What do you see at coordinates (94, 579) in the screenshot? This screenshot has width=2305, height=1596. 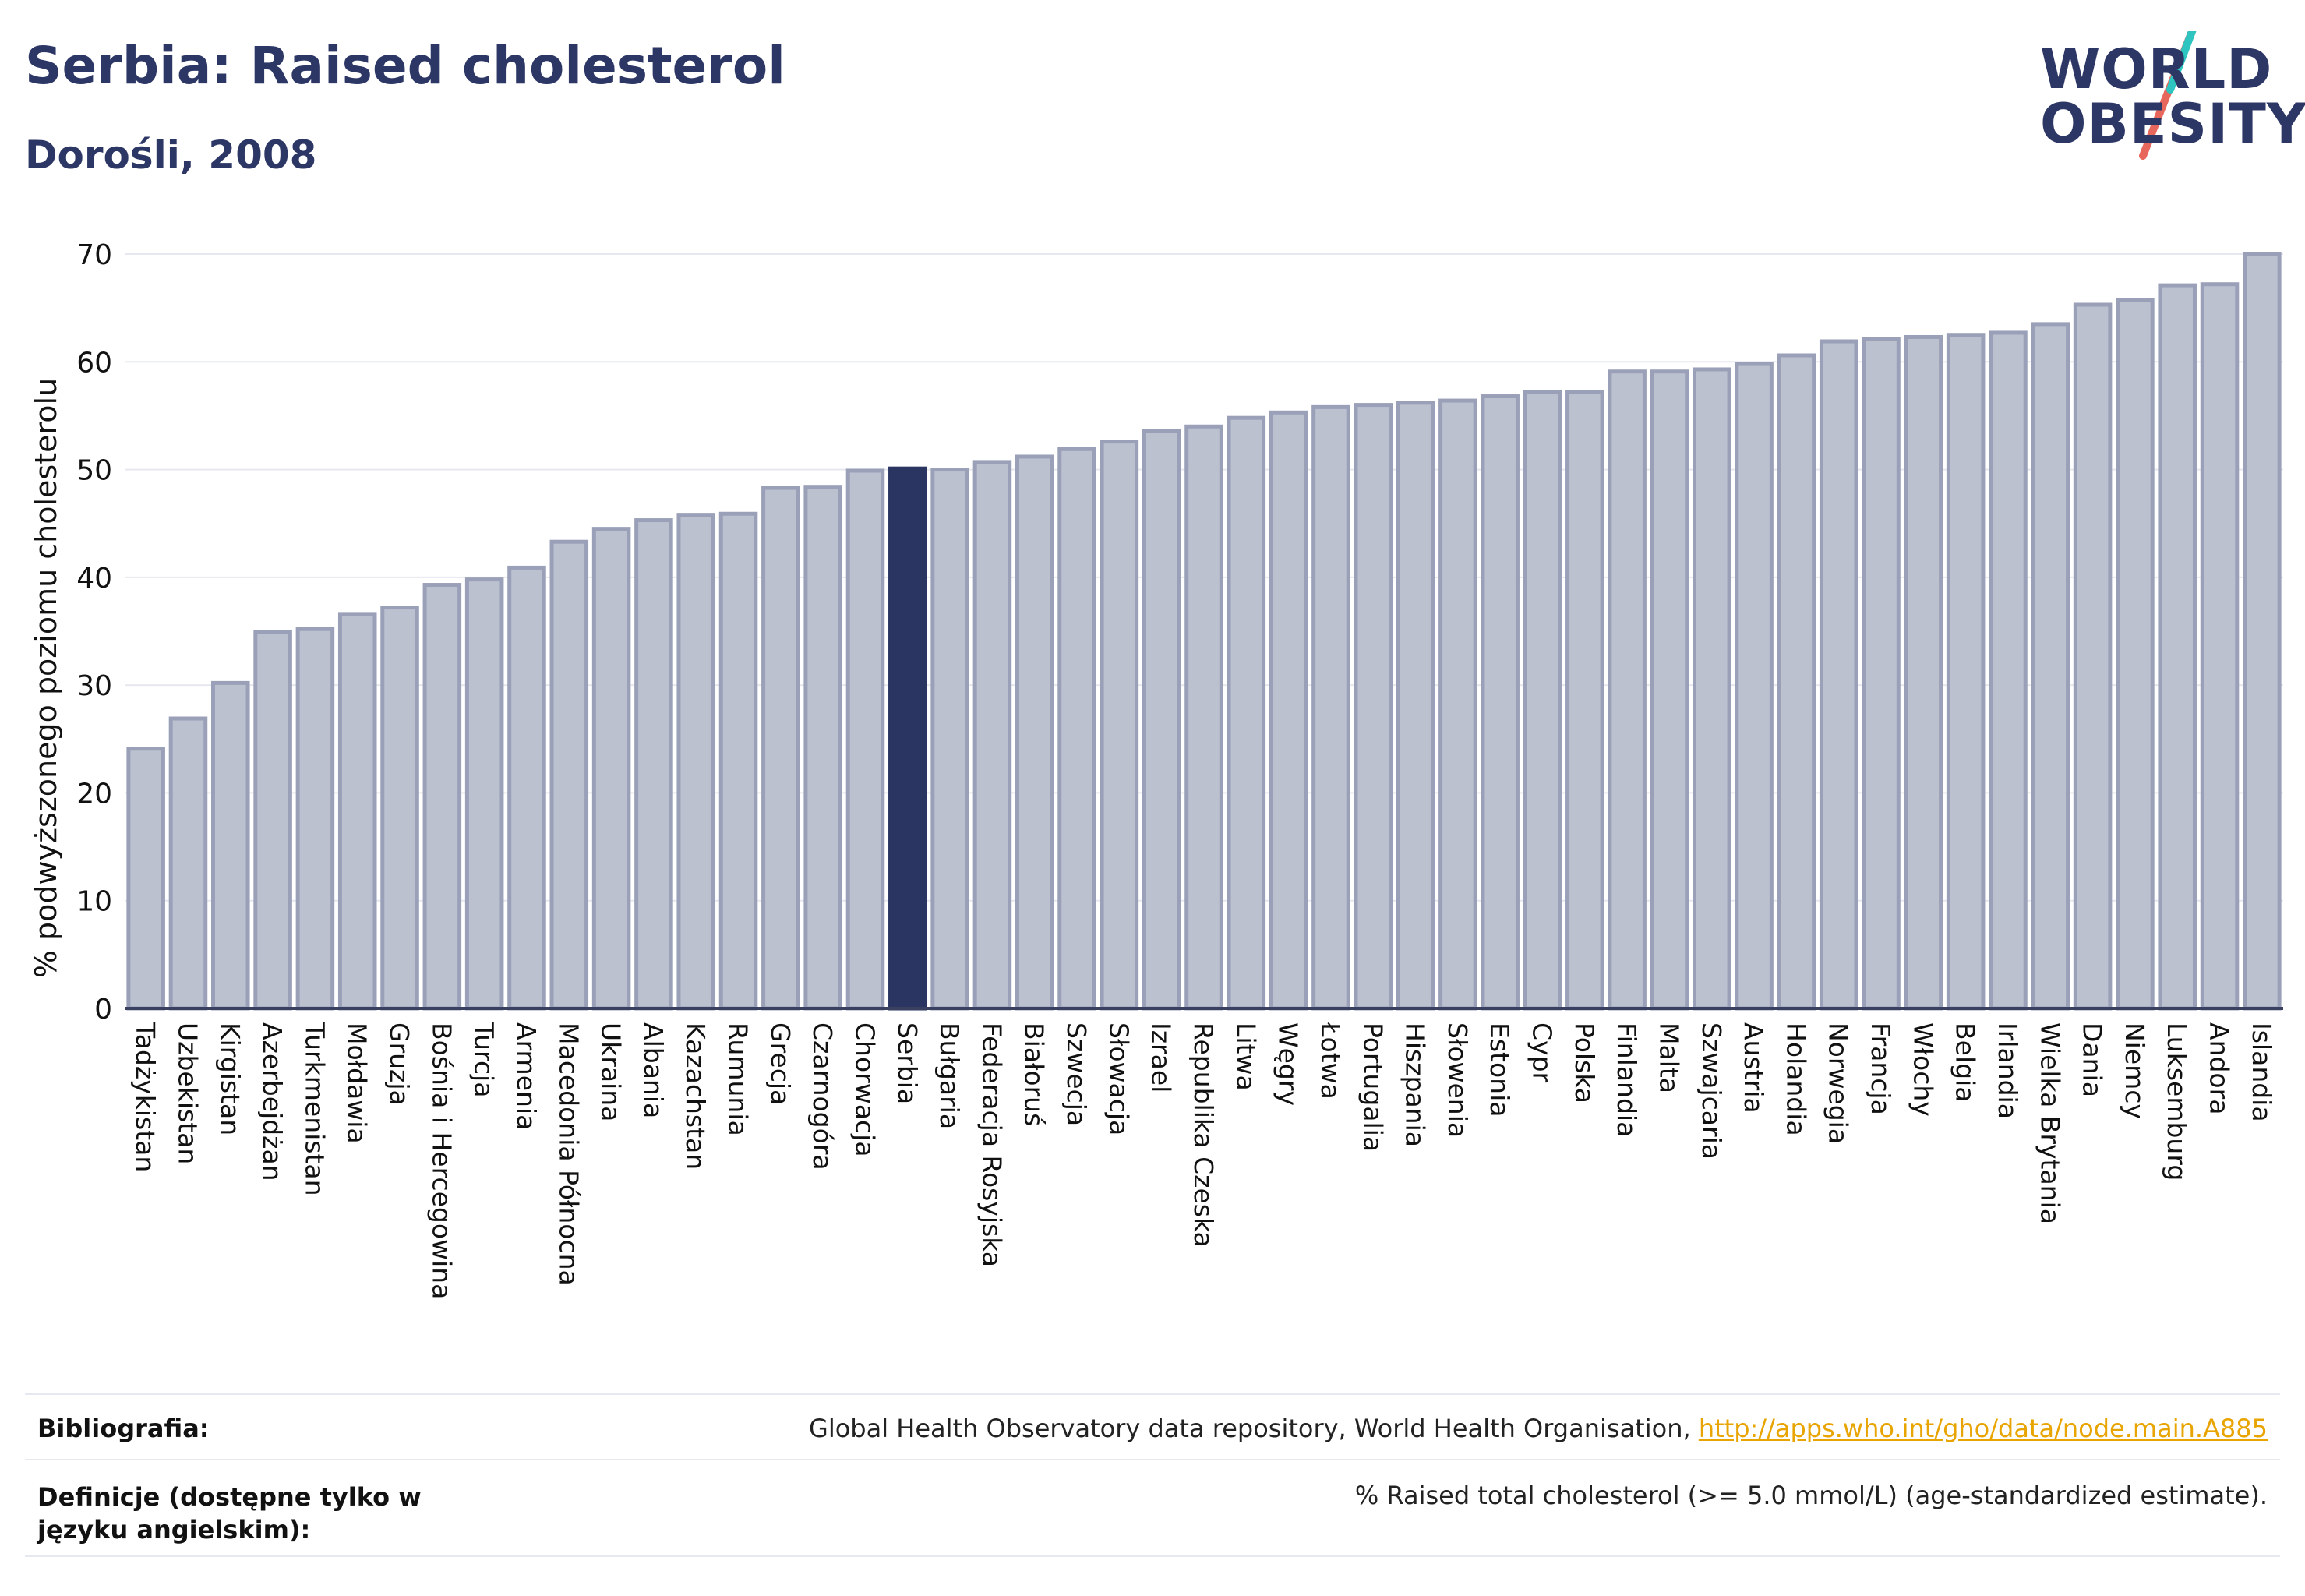 I see `y-tick-label: 40` at bounding box center [94, 579].